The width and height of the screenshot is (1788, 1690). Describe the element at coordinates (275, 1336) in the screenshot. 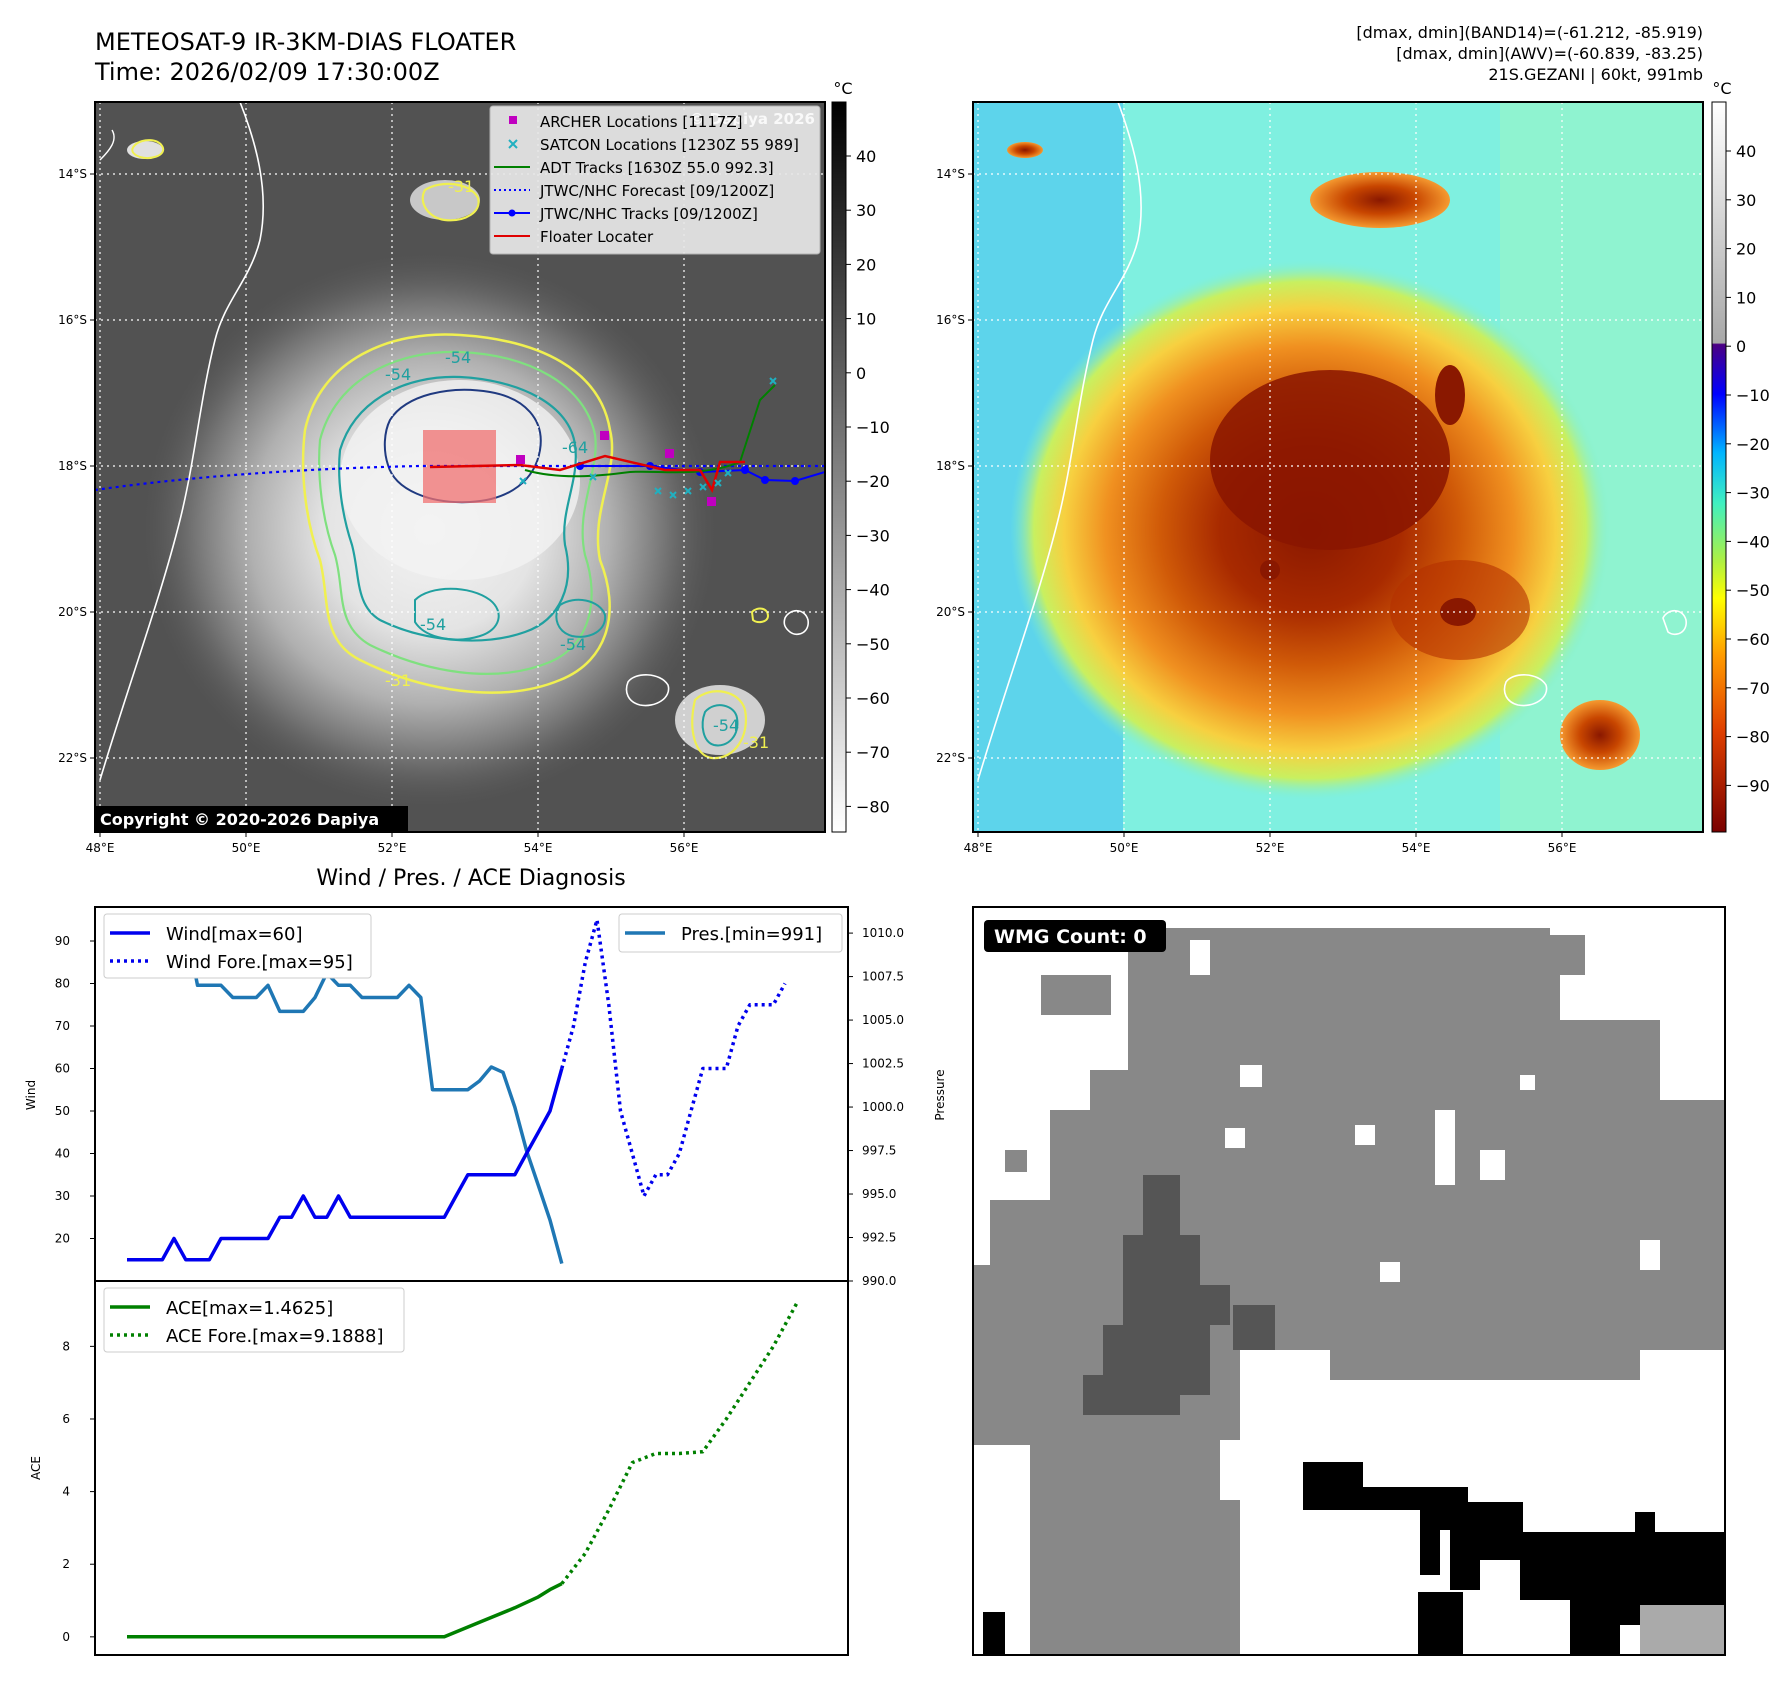

I see `legend-ace-fore: ACE Fore.[max=9.1888]` at that location.